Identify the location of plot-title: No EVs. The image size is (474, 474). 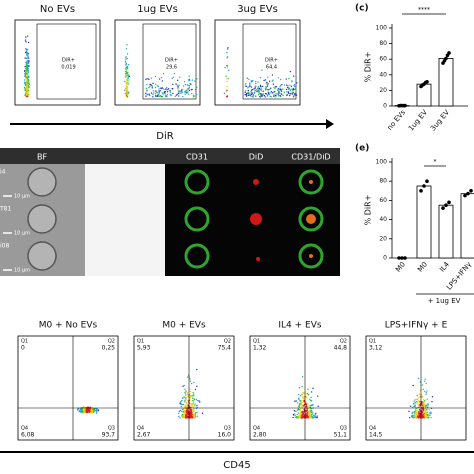
(57, 9).